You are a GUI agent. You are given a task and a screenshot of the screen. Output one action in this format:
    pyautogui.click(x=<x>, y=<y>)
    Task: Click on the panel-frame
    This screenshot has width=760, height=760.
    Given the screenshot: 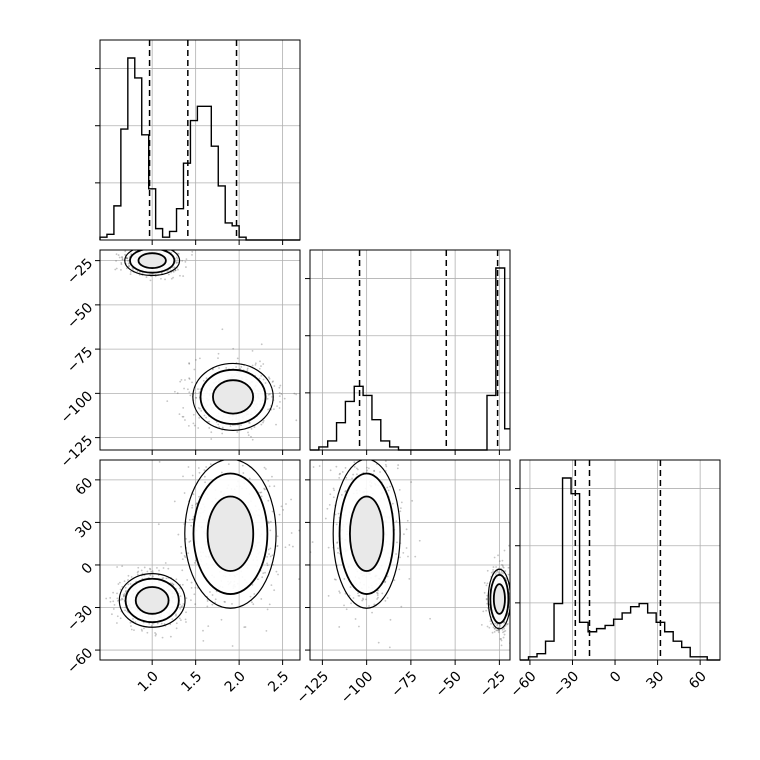 What is the action you would take?
    pyautogui.click(x=200, y=140)
    